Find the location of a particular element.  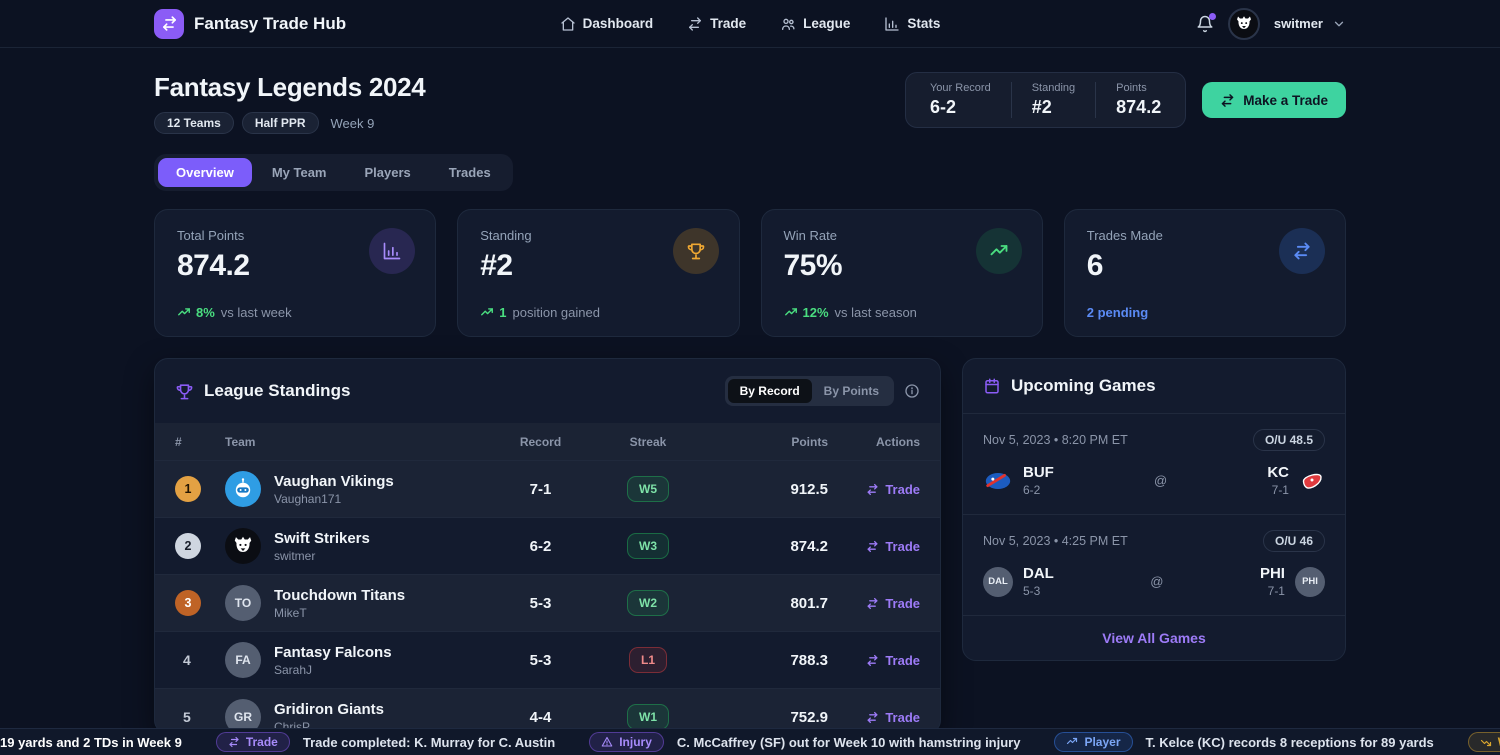

home-team-abbr: PHI is located at coordinates (1272, 573).